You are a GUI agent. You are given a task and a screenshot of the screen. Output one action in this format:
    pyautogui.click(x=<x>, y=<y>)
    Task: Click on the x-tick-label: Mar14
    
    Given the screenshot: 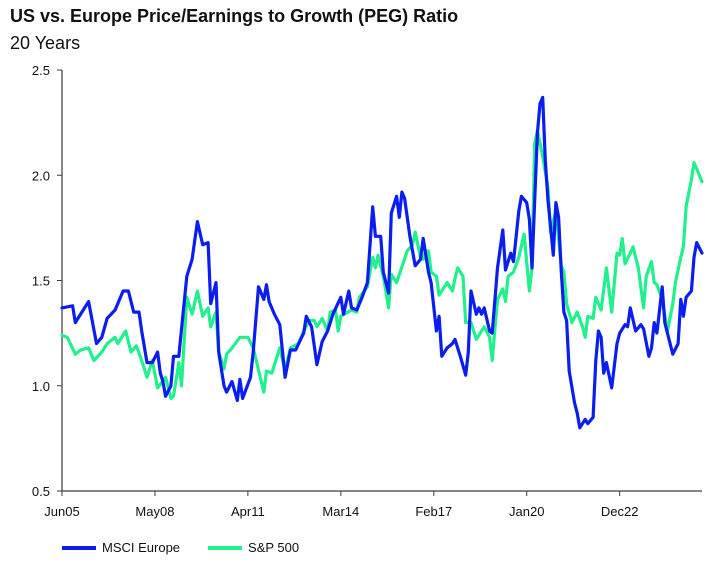 What is the action you would take?
    pyautogui.click(x=340, y=511)
    